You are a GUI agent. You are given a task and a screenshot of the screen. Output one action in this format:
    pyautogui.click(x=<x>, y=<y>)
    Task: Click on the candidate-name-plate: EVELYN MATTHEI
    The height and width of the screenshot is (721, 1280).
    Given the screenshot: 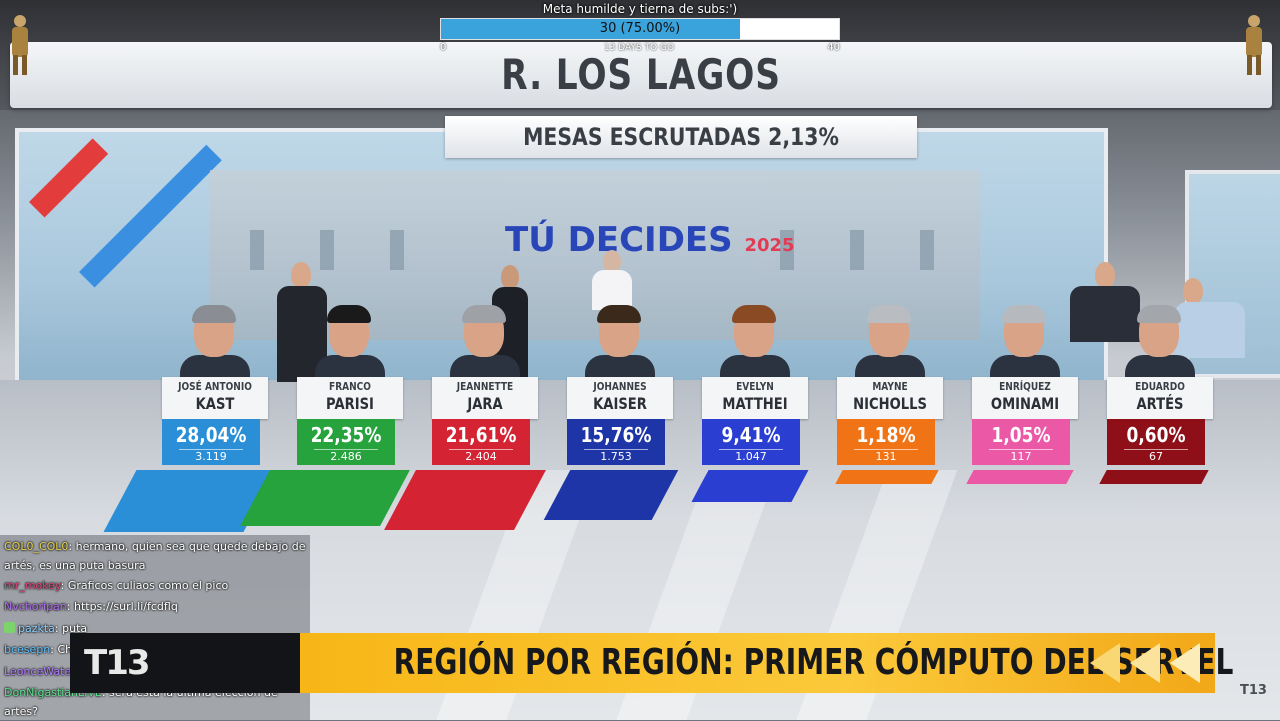 What is the action you would take?
    pyautogui.click(x=755, y=398)
    